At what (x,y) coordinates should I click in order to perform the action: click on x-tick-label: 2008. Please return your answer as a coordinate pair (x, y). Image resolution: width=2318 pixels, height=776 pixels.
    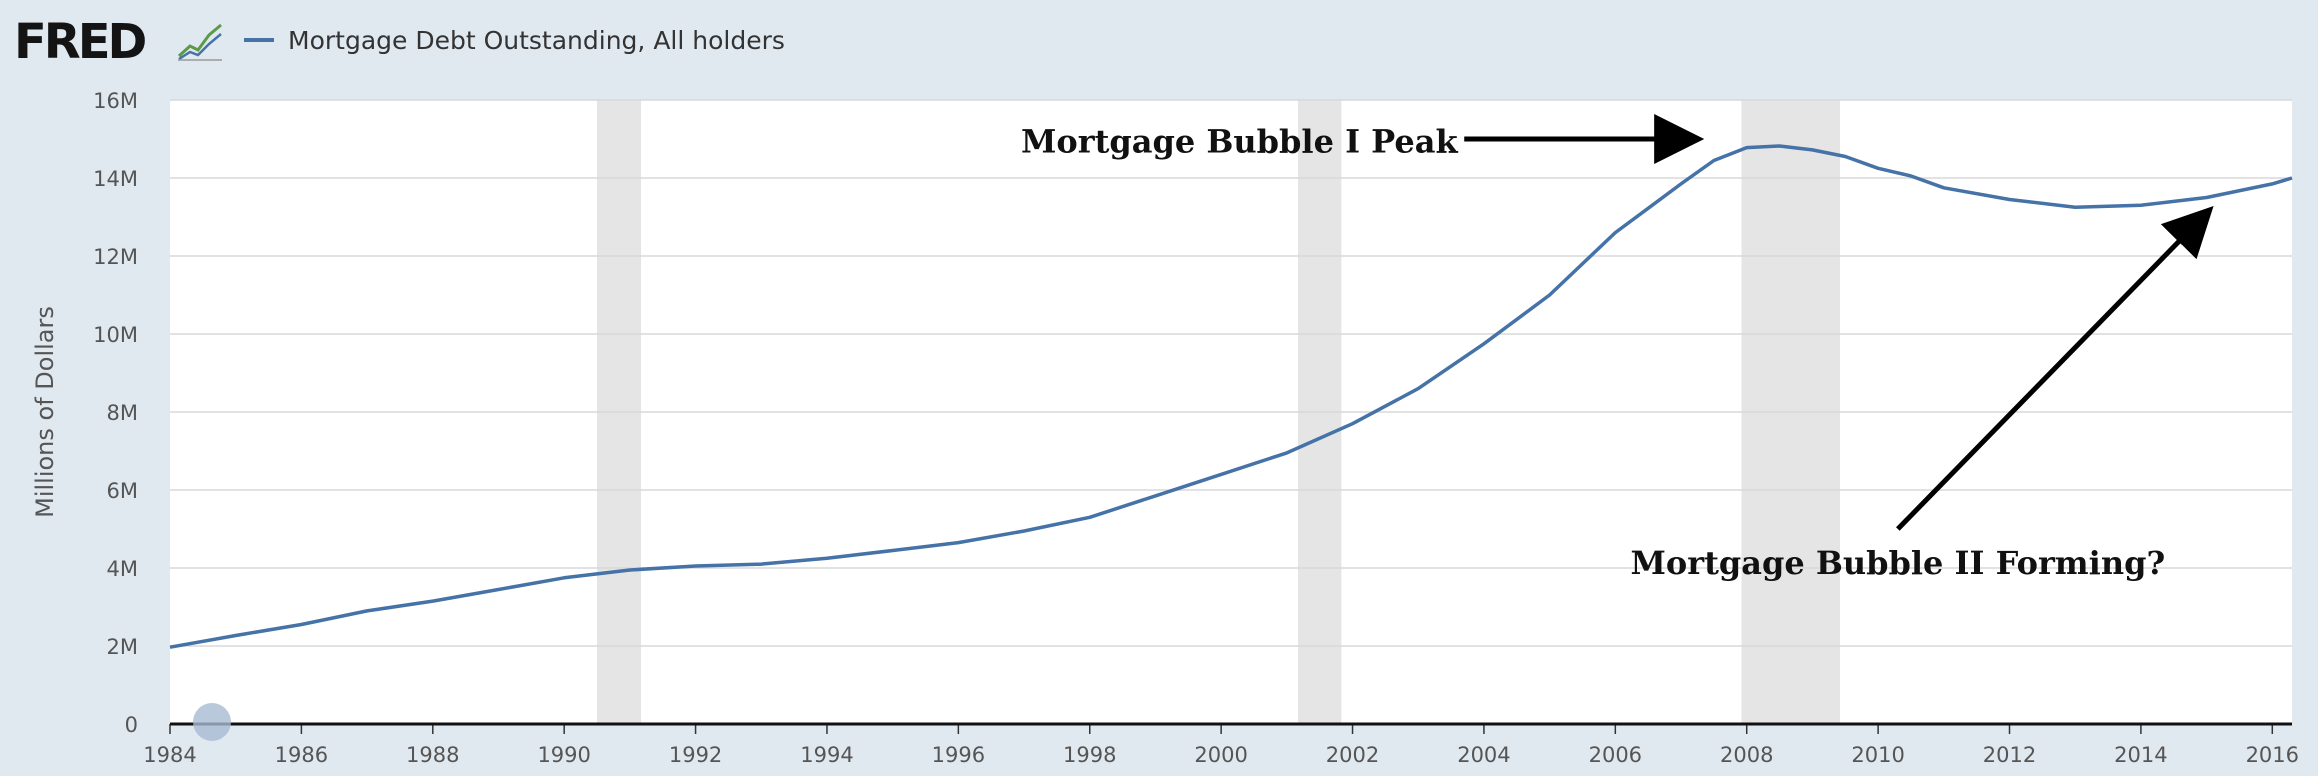
    Looking at the image, I should click on (1746, 755).